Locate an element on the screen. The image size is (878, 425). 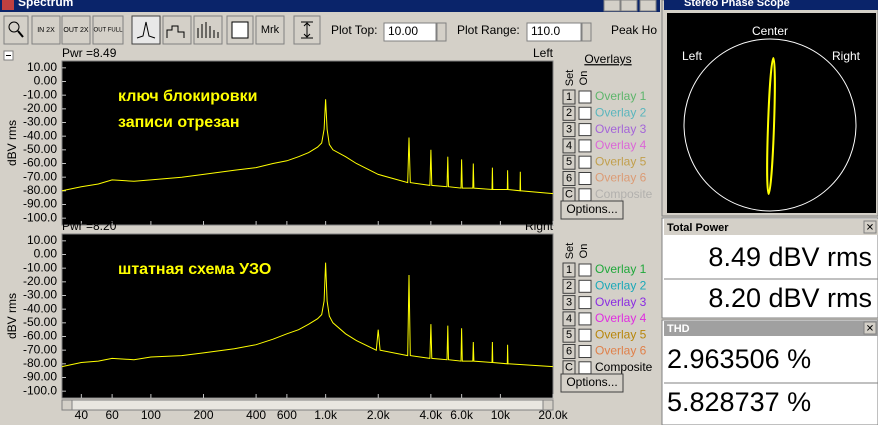
magnifier-icon is located at coordinates (20, 34).